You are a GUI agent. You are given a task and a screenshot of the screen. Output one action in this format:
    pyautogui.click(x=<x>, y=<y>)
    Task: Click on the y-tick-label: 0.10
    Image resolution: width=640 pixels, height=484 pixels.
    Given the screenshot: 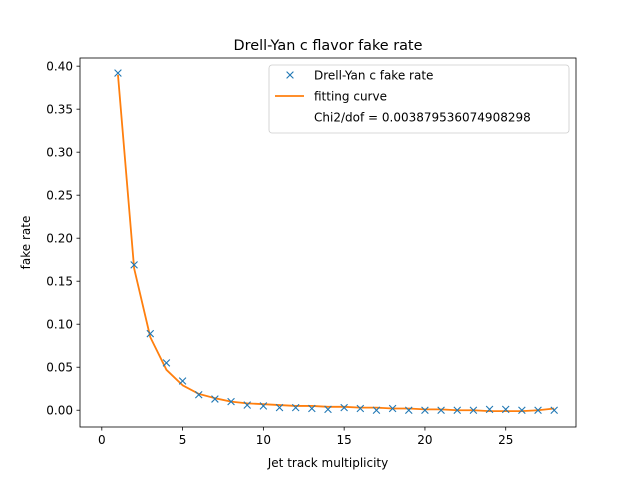 What is the action you would take?
    pyautogui.click(x=59, y=325)
    